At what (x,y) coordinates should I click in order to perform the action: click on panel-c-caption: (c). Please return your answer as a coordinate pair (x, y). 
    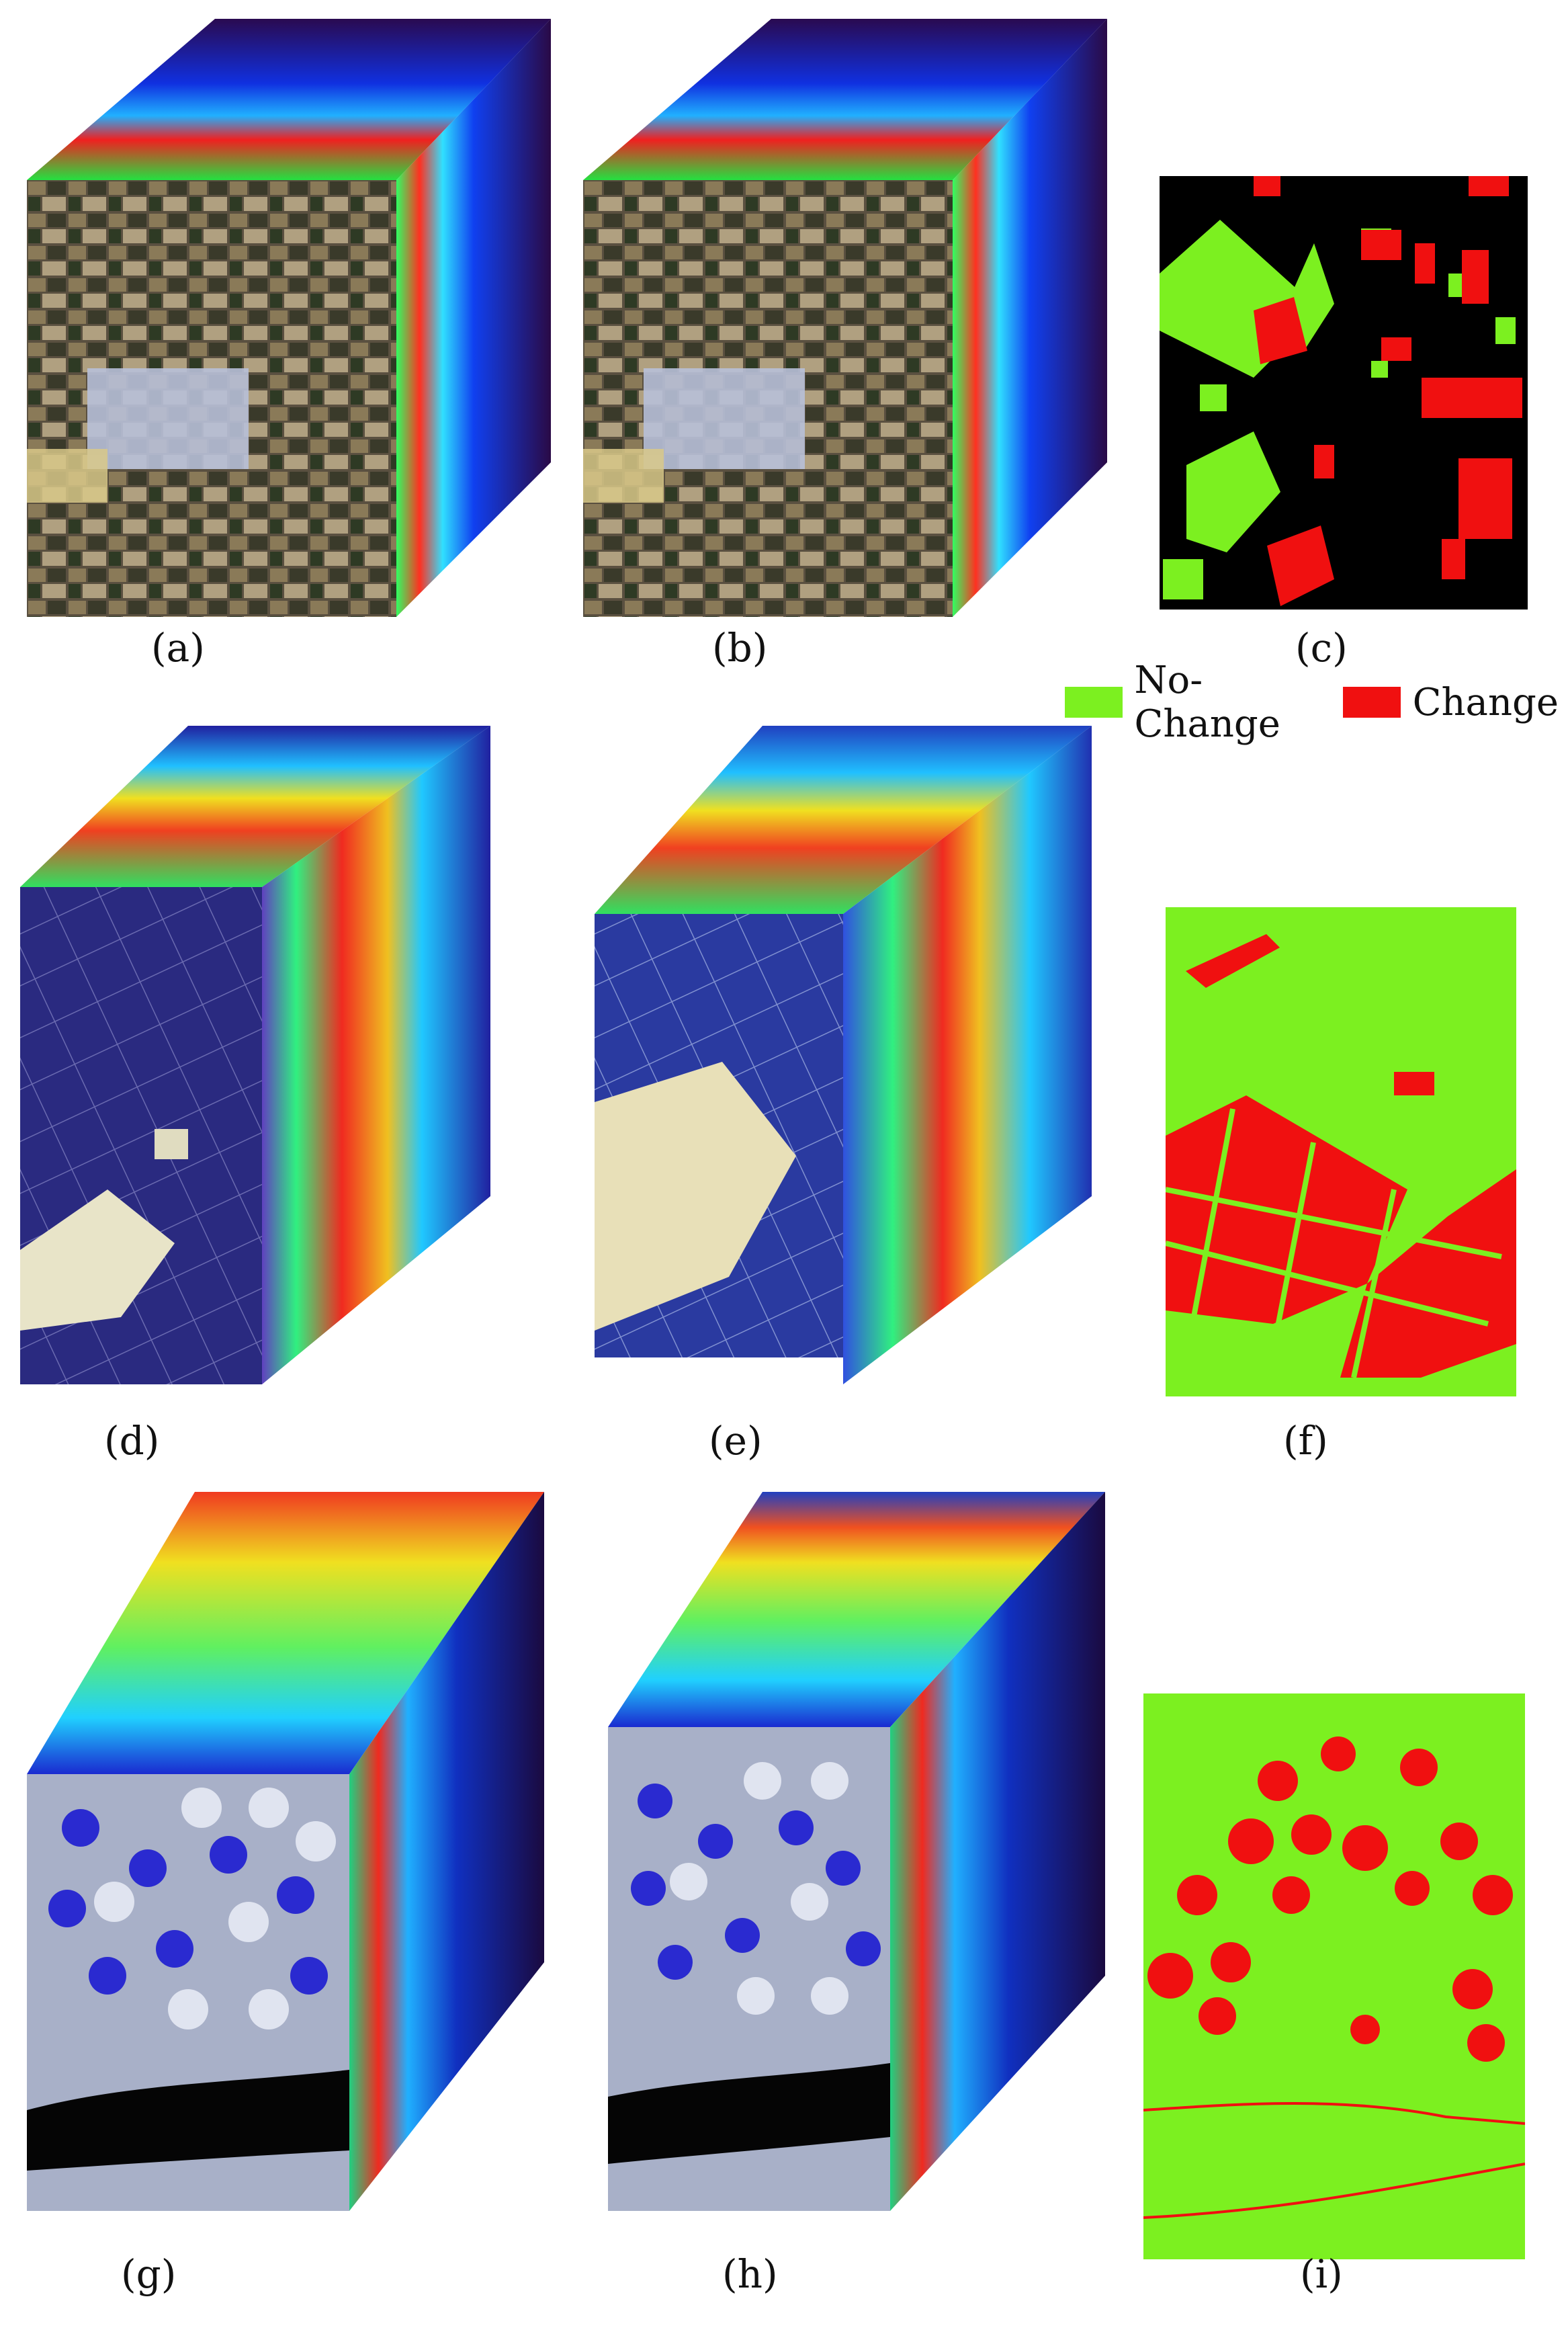
    Looking at the image, I should click on (1321, 648).